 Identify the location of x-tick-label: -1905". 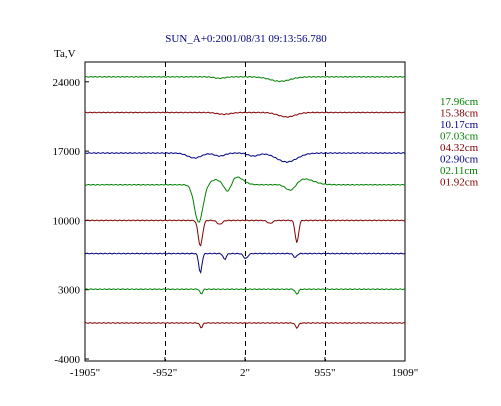
(85, 373).